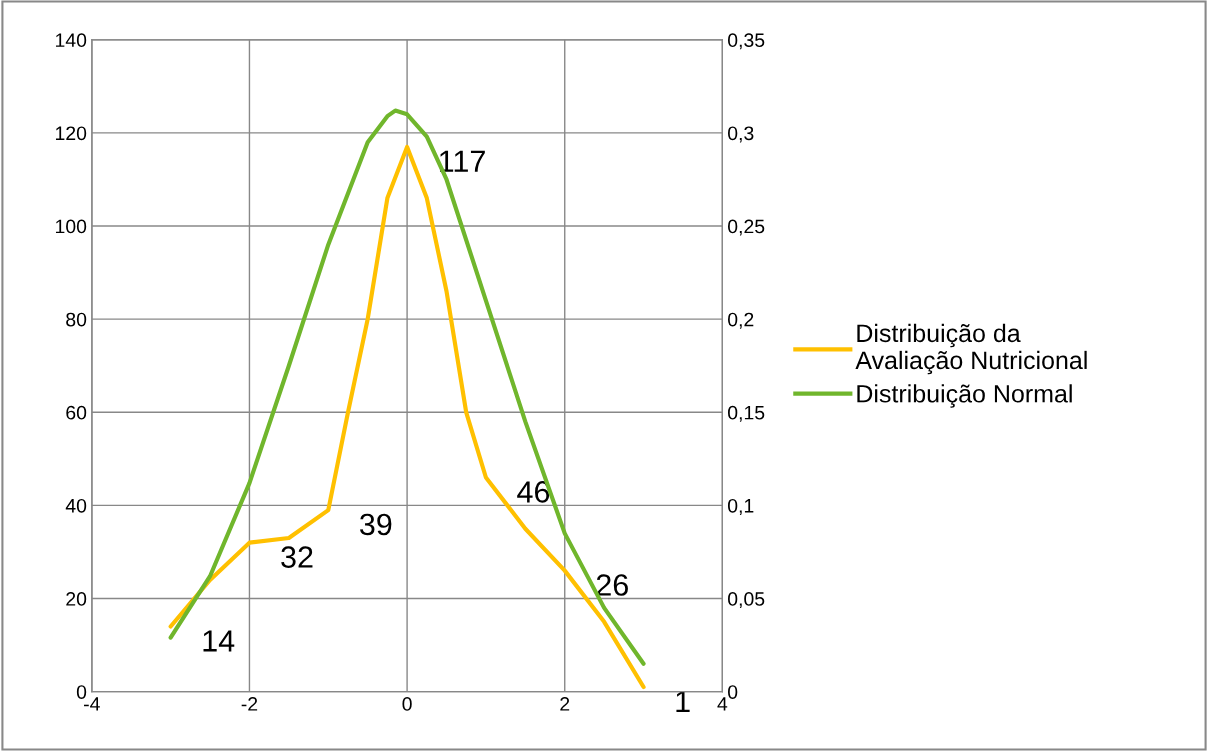  I want to click on y2-tick-label: 0,2, so click(741, 320).